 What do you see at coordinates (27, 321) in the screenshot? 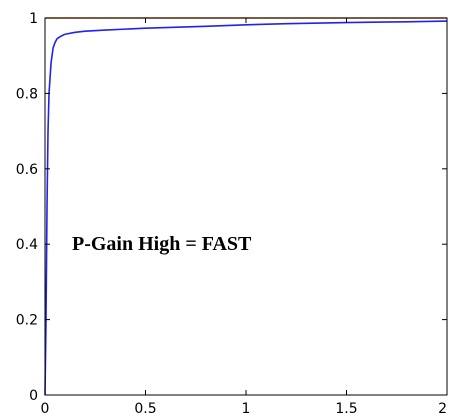
I see `y-tick-label-1: 0.2` at bounding box center [27, 321].